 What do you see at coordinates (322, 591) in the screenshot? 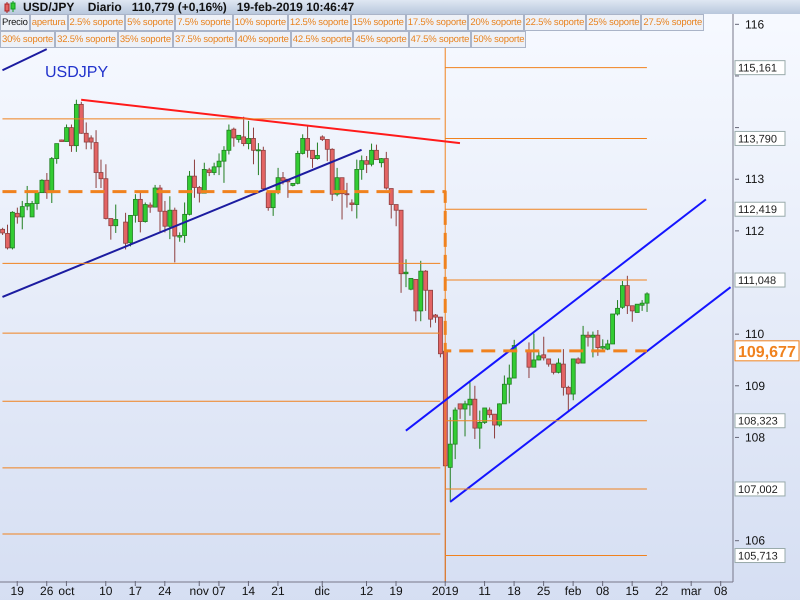
I see `x-tick-label: dic` at bounding box center [322, 591].